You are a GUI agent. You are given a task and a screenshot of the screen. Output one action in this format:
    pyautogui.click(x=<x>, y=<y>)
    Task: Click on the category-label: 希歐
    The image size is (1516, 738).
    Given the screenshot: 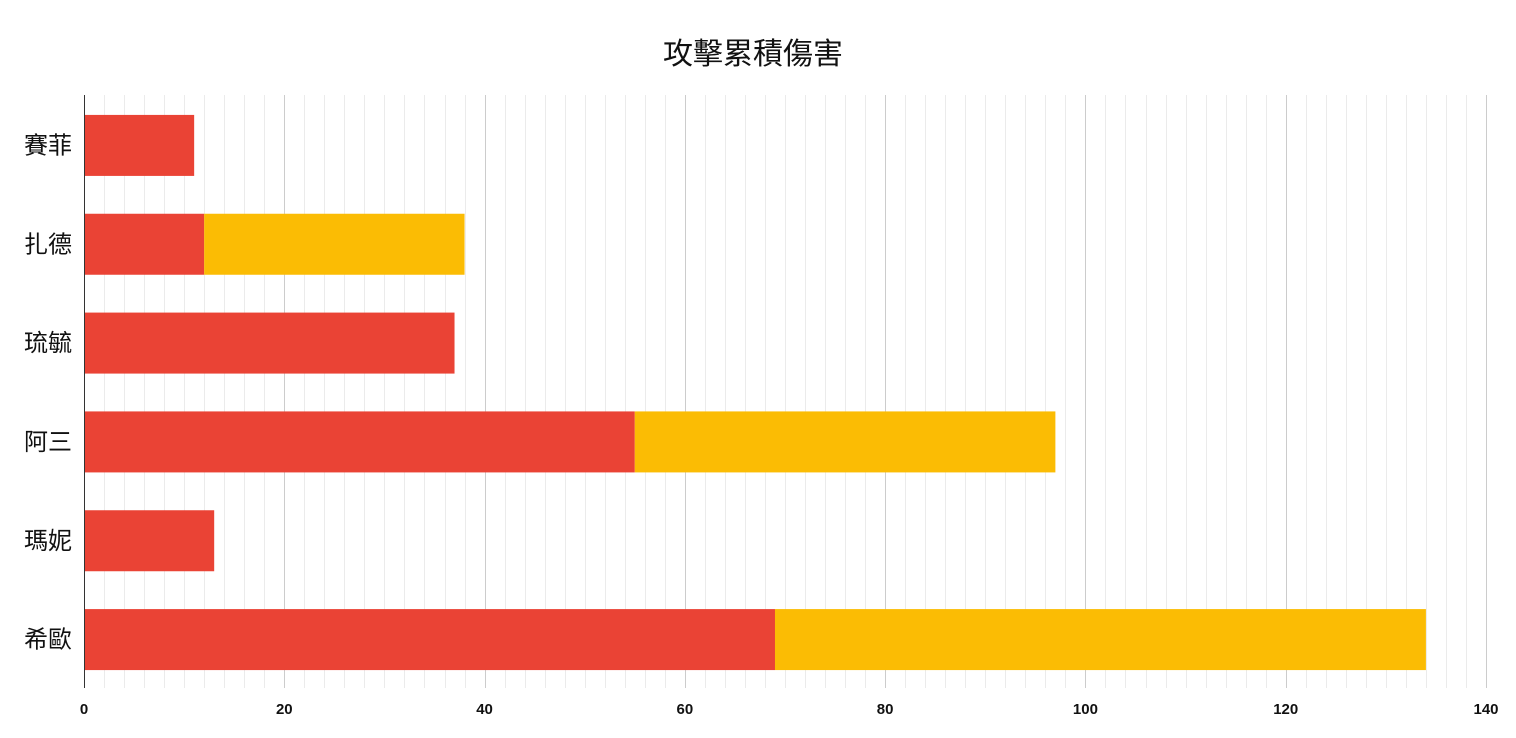 What is the action you would take?
    pyautogui.click(x=48, y=640)
    